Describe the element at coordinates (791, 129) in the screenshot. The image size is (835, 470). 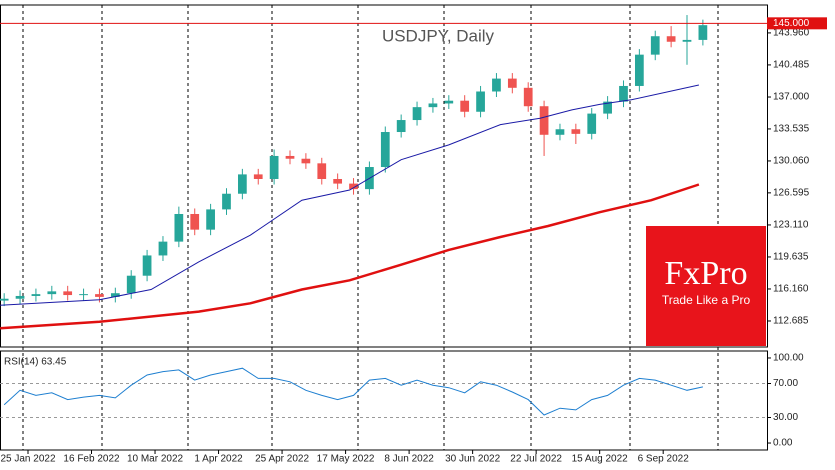
I see `y-tick-label: 133.535` at that location.